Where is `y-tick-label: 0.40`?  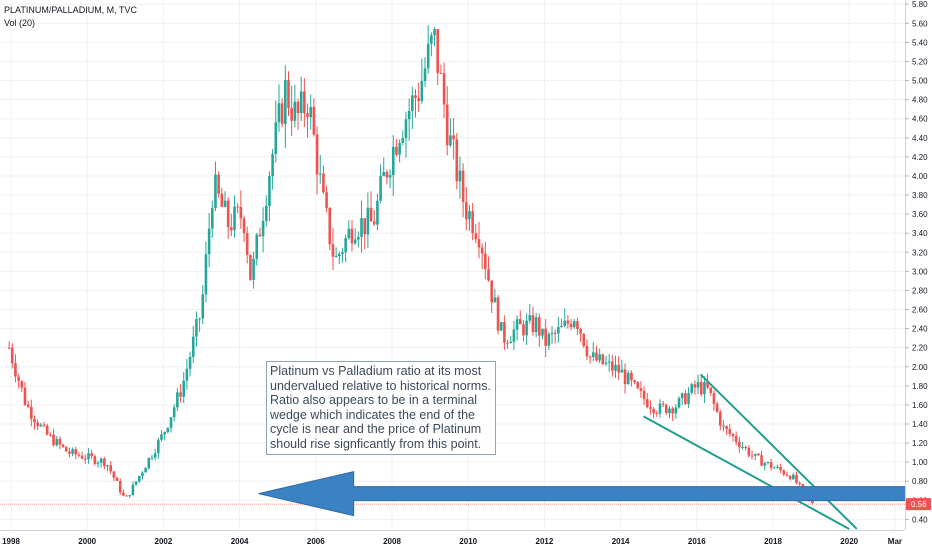 y-tick-label: 0.40 is located at coordinates (920, 519).